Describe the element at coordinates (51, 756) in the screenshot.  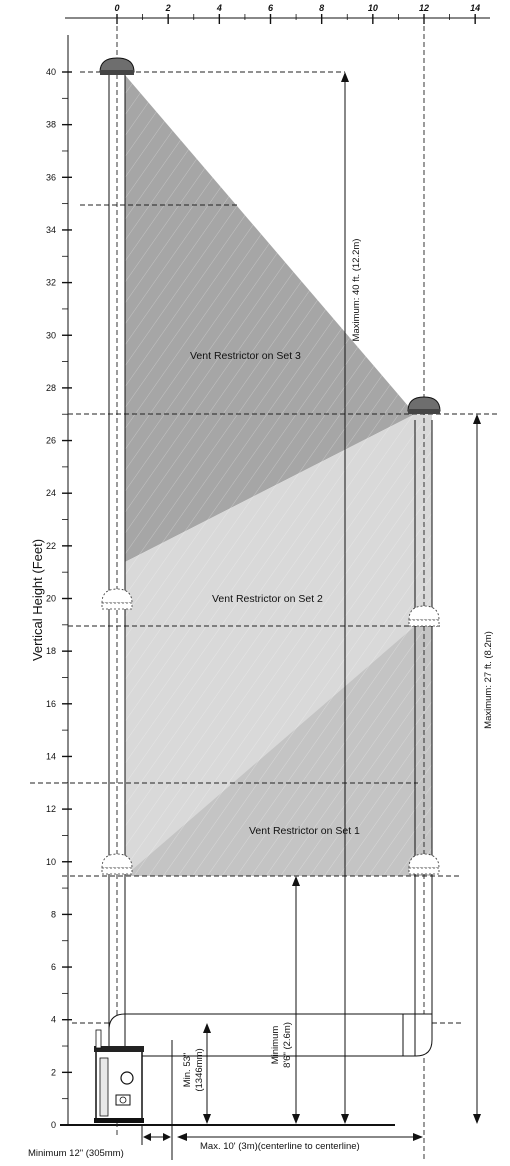
I see `y-tick-label: 14` at that location.